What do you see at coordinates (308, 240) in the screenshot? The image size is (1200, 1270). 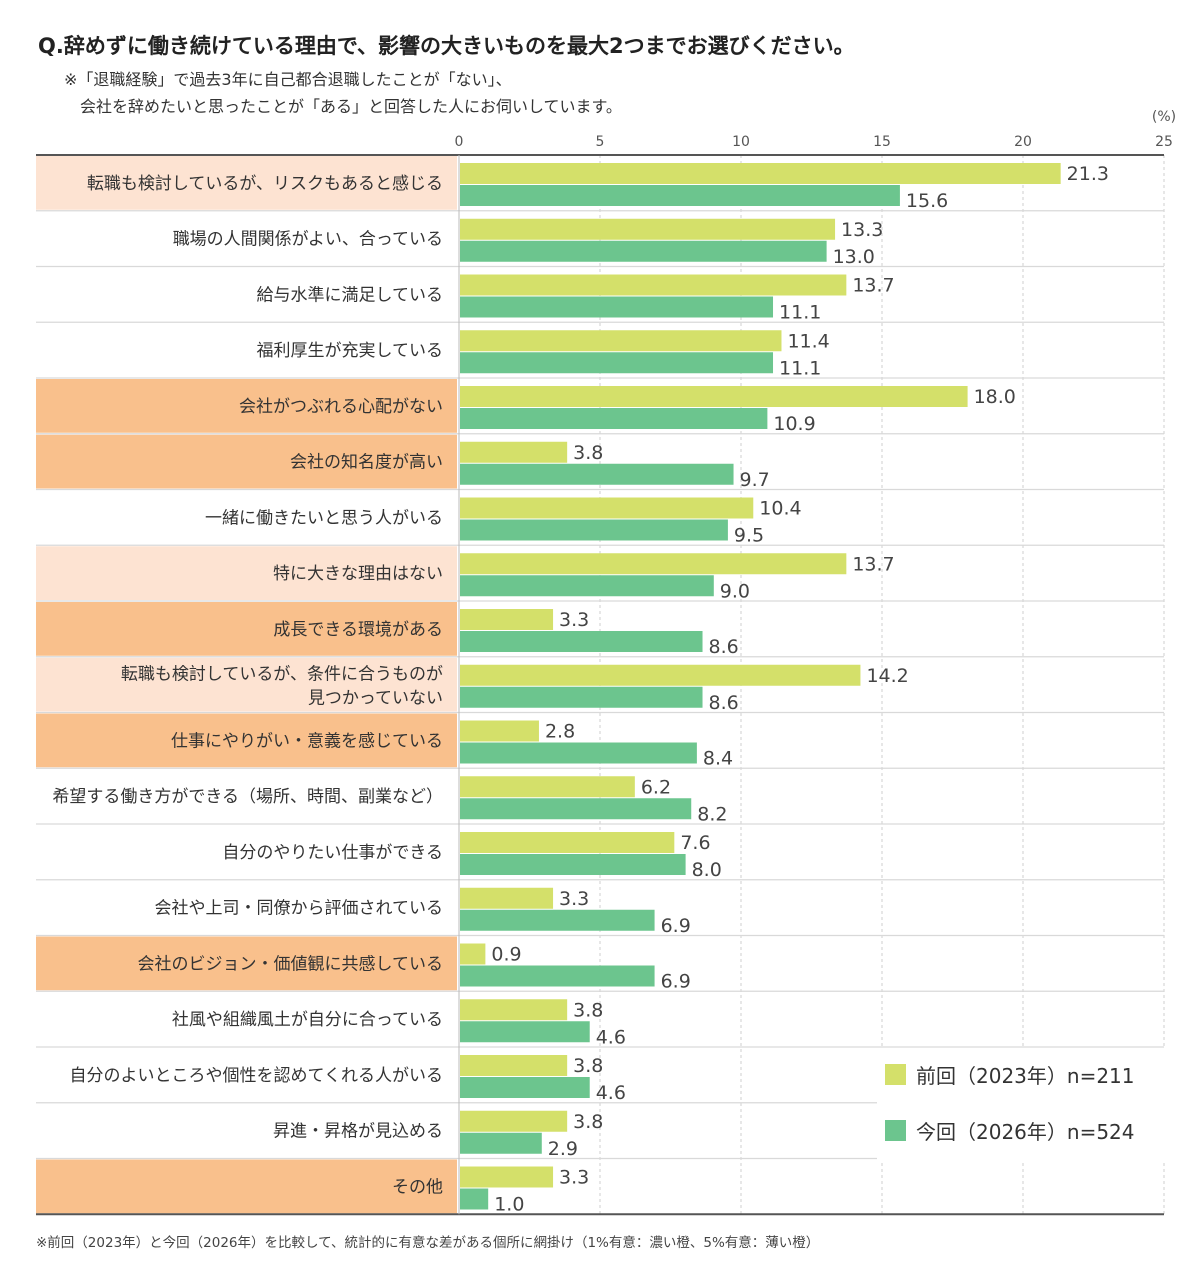 I see `category-label: 職場の人間関係がよい、合っている` at bounding box center [308, 240].